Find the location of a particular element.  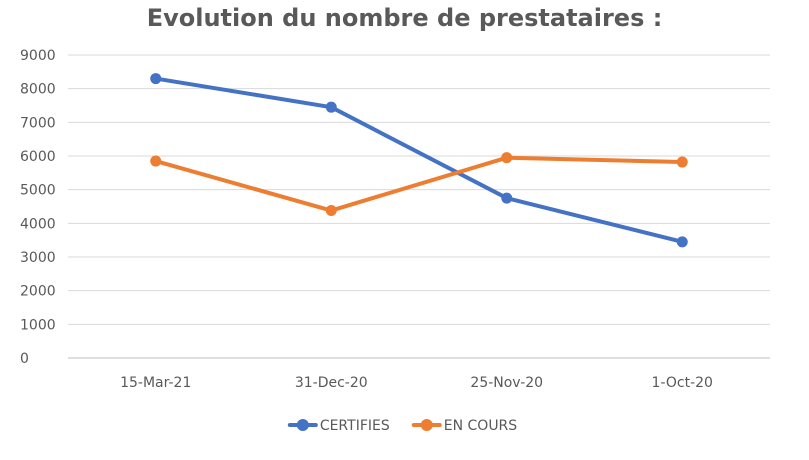

y-tick-label: 6000 is located at coordinates (38, 157).